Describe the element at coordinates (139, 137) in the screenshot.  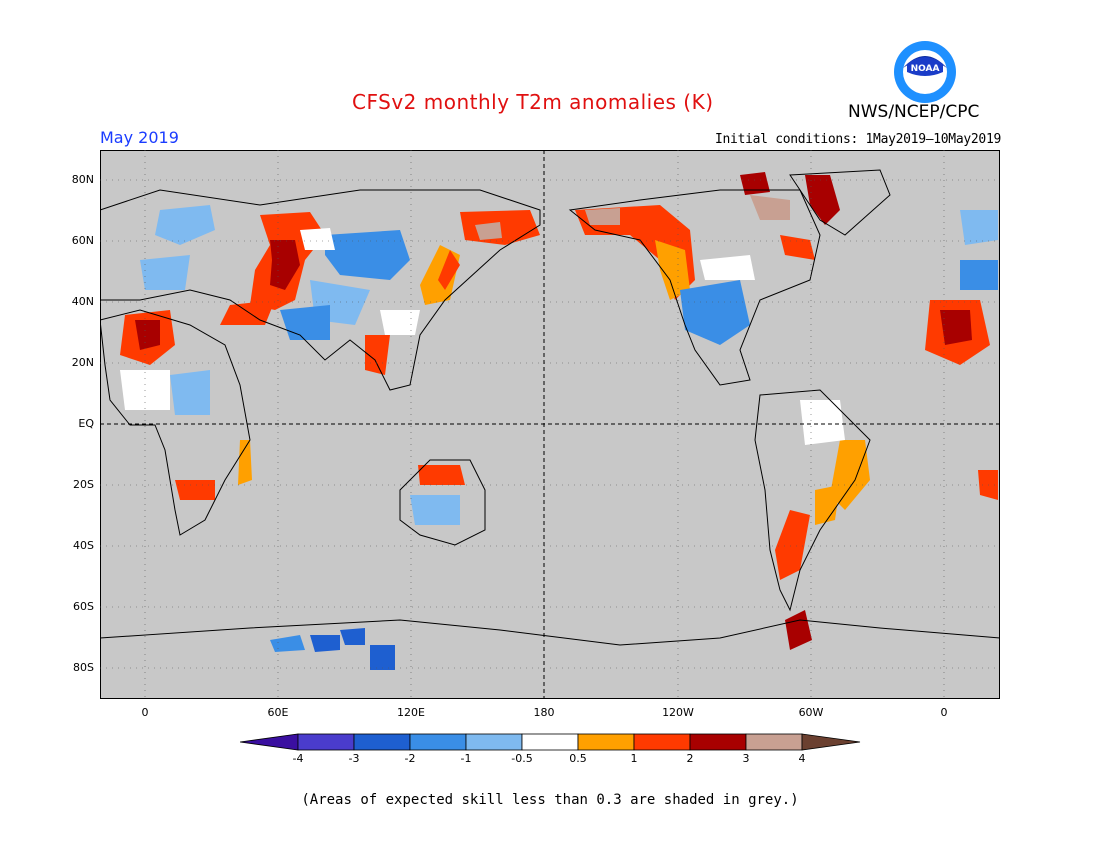
I see `month-label: May 2019` at that location.